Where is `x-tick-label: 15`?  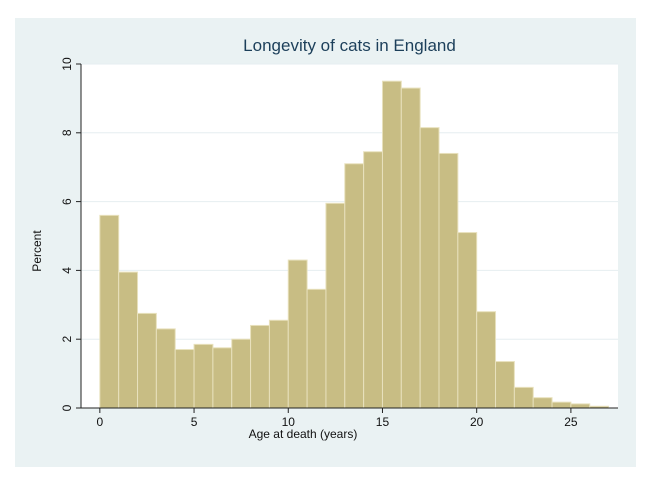 x-tick-label: 15 is located at coordinates (383, 422).